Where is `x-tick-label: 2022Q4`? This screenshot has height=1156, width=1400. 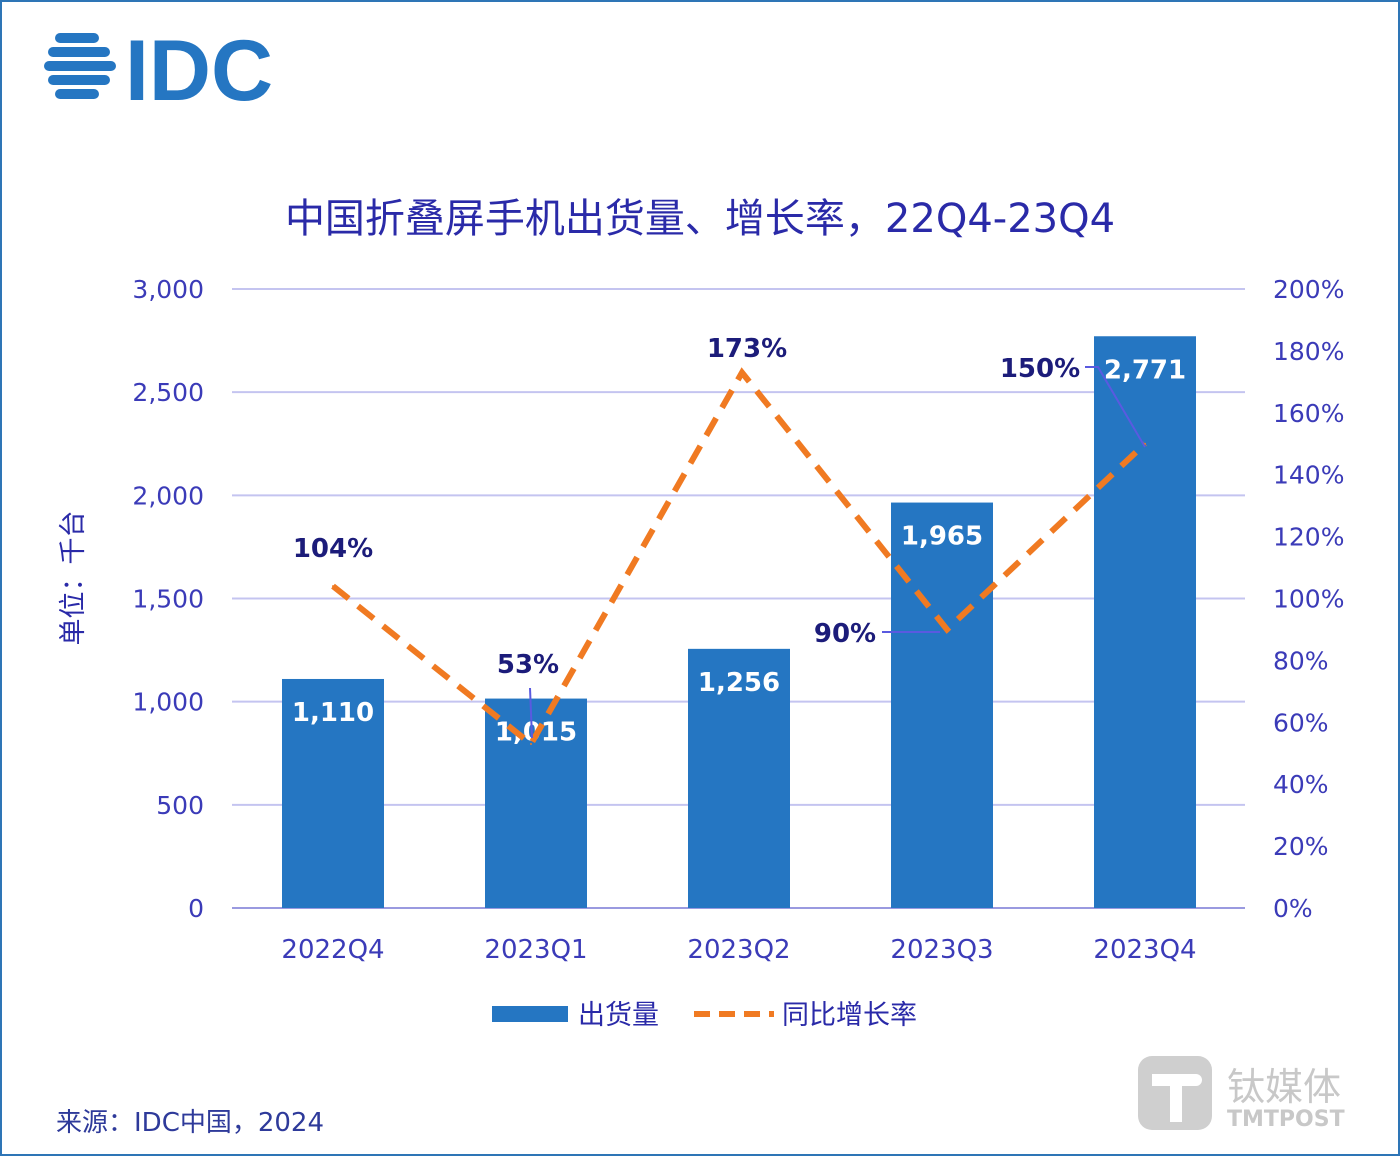 x-tick-label: 2022Q4 is located at coordinates (332, 950).